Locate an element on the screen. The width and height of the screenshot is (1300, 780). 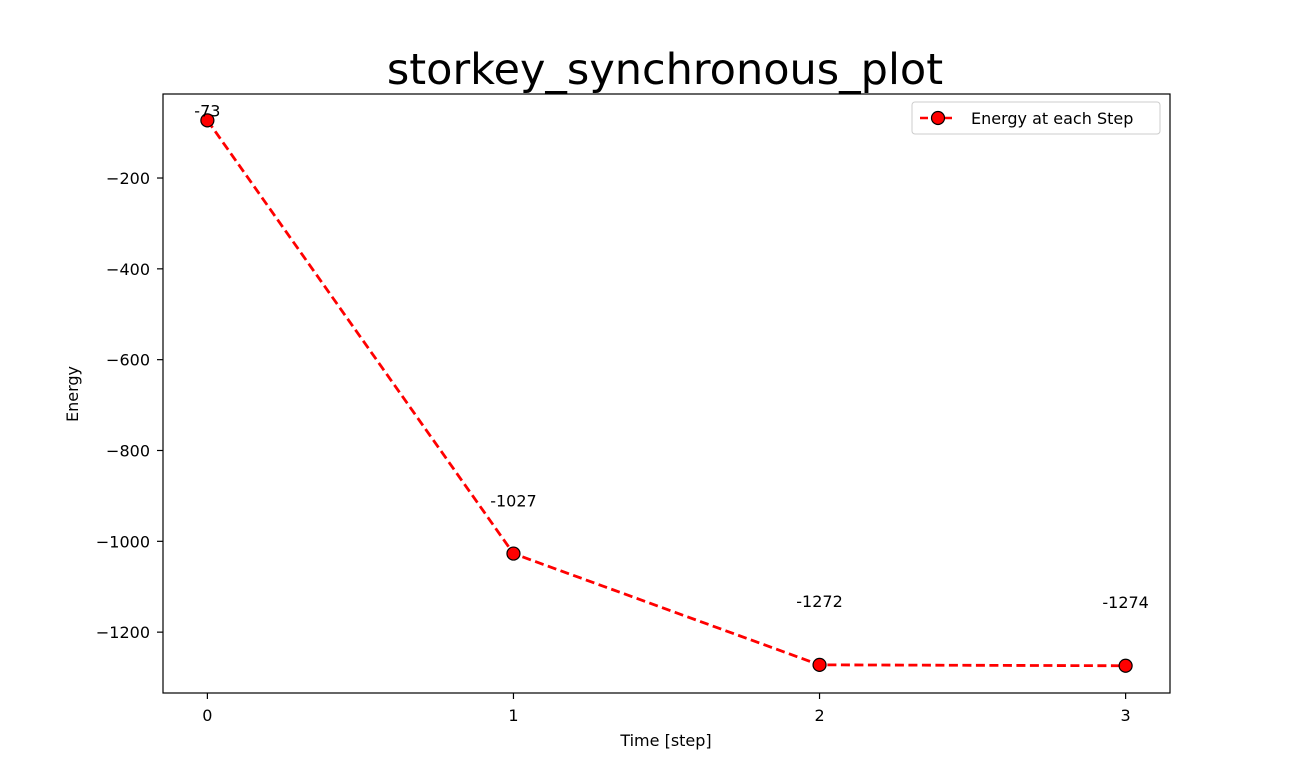
x-tick-label: 0 is located at coordinates (207, 715).